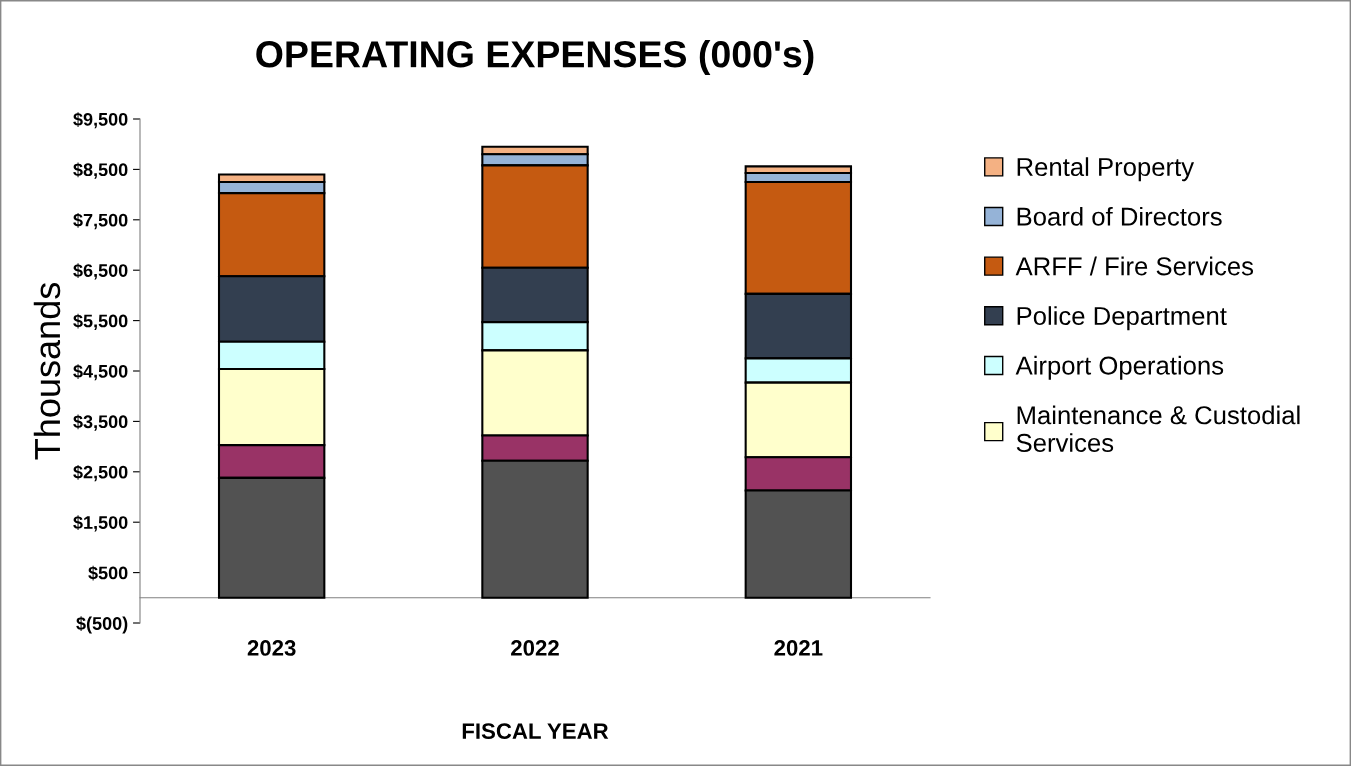 The image size is (1351, 766). What do you see at coordinates (102, 625) in the screenshot?
I see `y-tick-label: $(500)` at bounding box center [102, 625].